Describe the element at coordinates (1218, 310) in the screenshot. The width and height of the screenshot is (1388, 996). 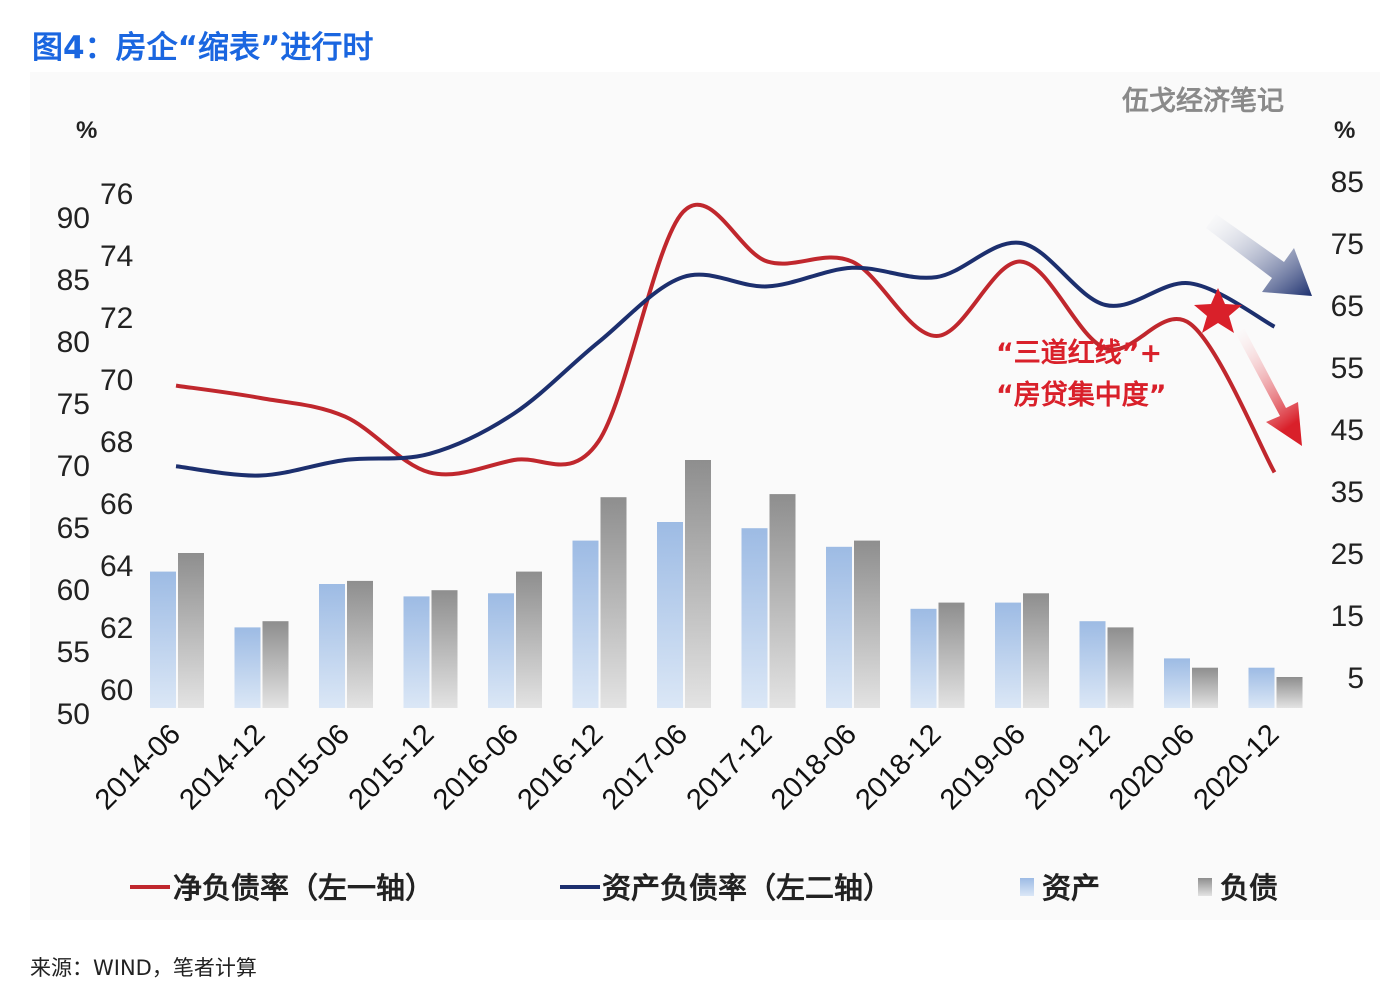
I see `star-marker-icon` at that location.